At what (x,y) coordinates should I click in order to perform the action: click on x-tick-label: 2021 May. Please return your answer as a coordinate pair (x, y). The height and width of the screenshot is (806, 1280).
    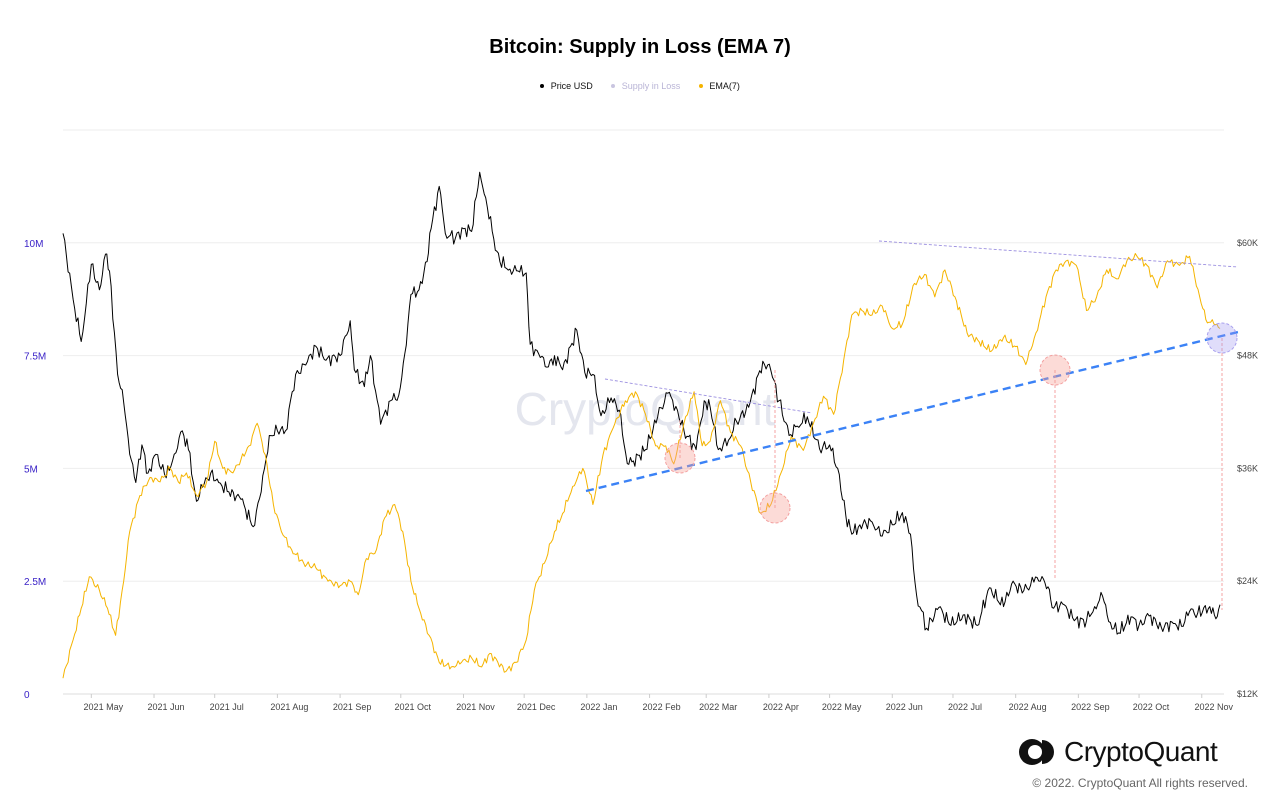
    Looking at the image, I should click on (104, 707).